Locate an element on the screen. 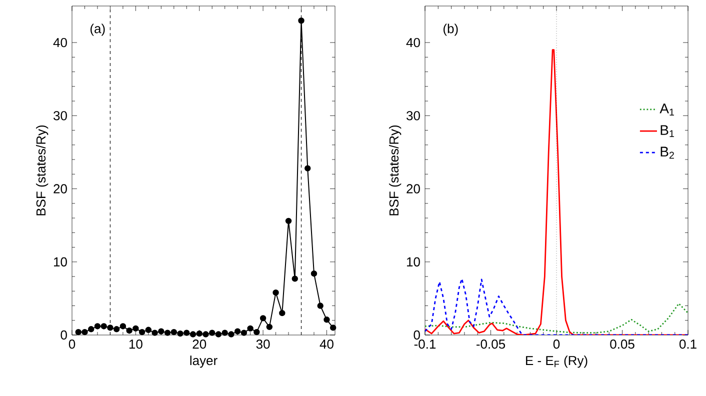 The width and height of the screenshot is (706, 396). annotation: (b) is located at coordinates (451, 30).